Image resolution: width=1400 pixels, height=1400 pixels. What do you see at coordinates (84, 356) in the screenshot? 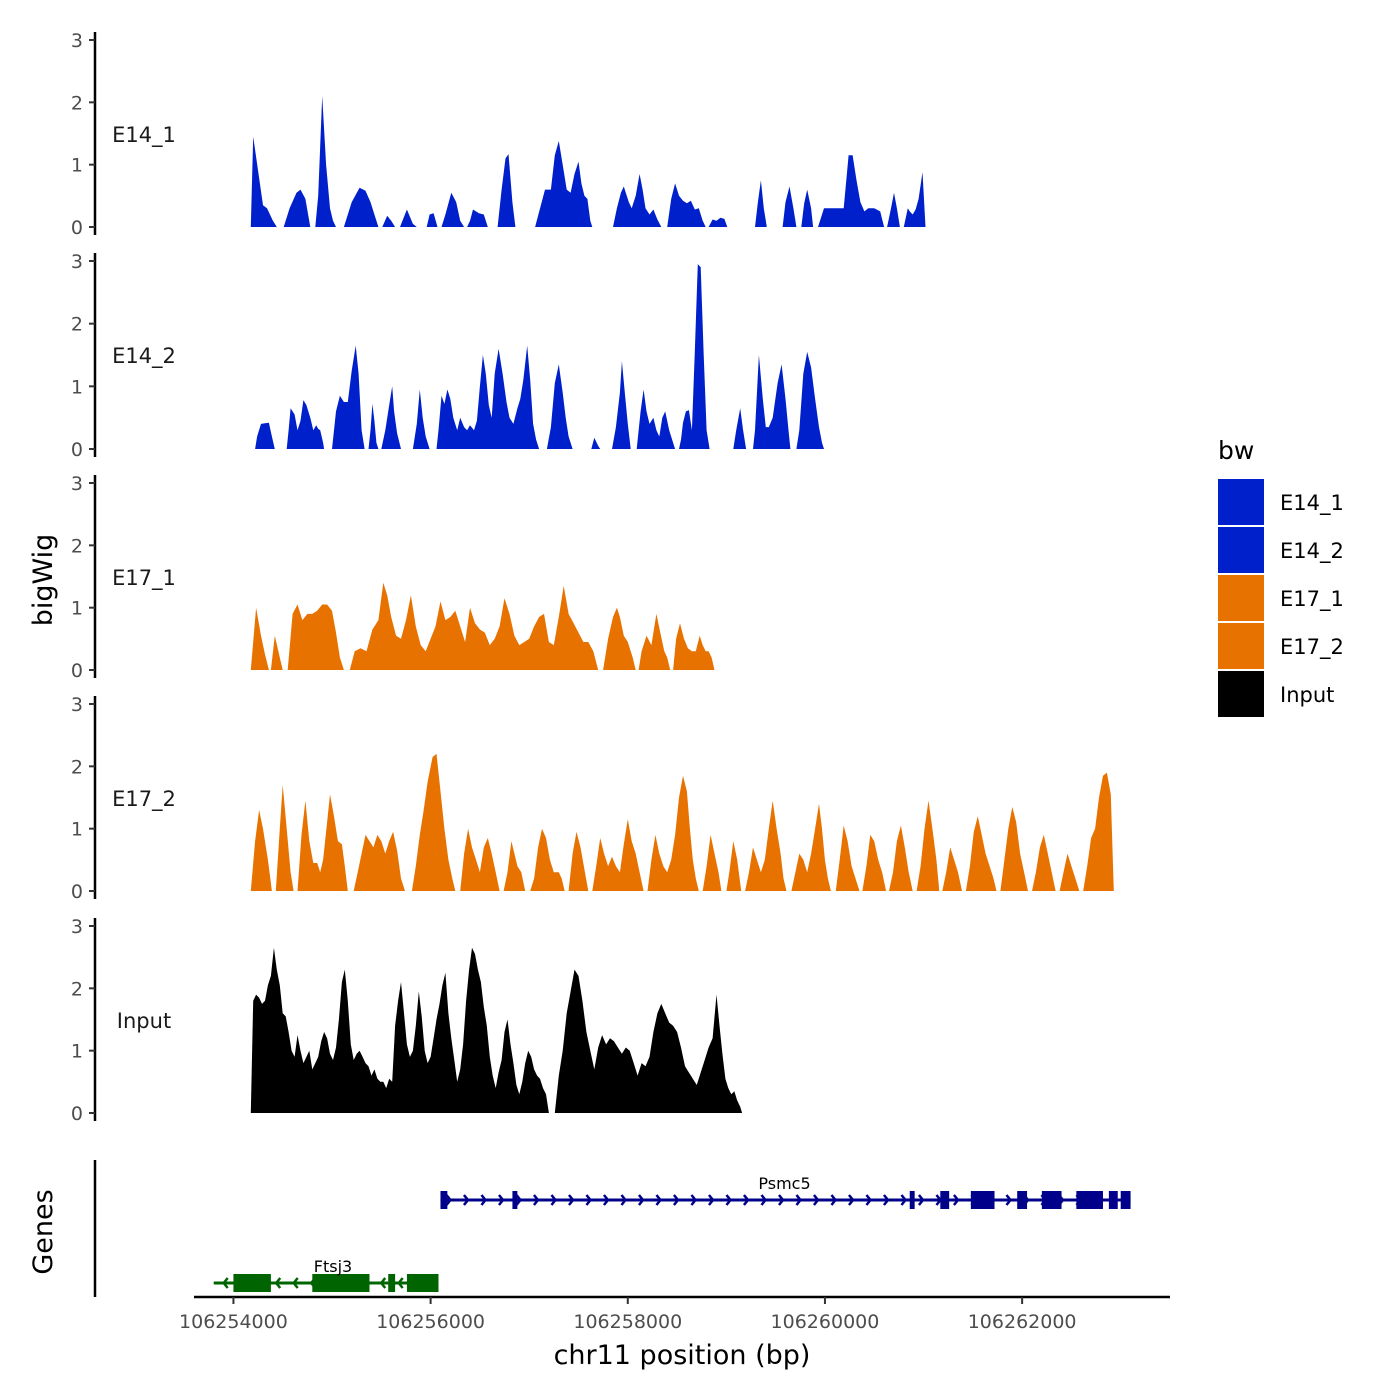
I see `y-axis-e14-2: 0 1 2 3` at bounding box center [84, 356].